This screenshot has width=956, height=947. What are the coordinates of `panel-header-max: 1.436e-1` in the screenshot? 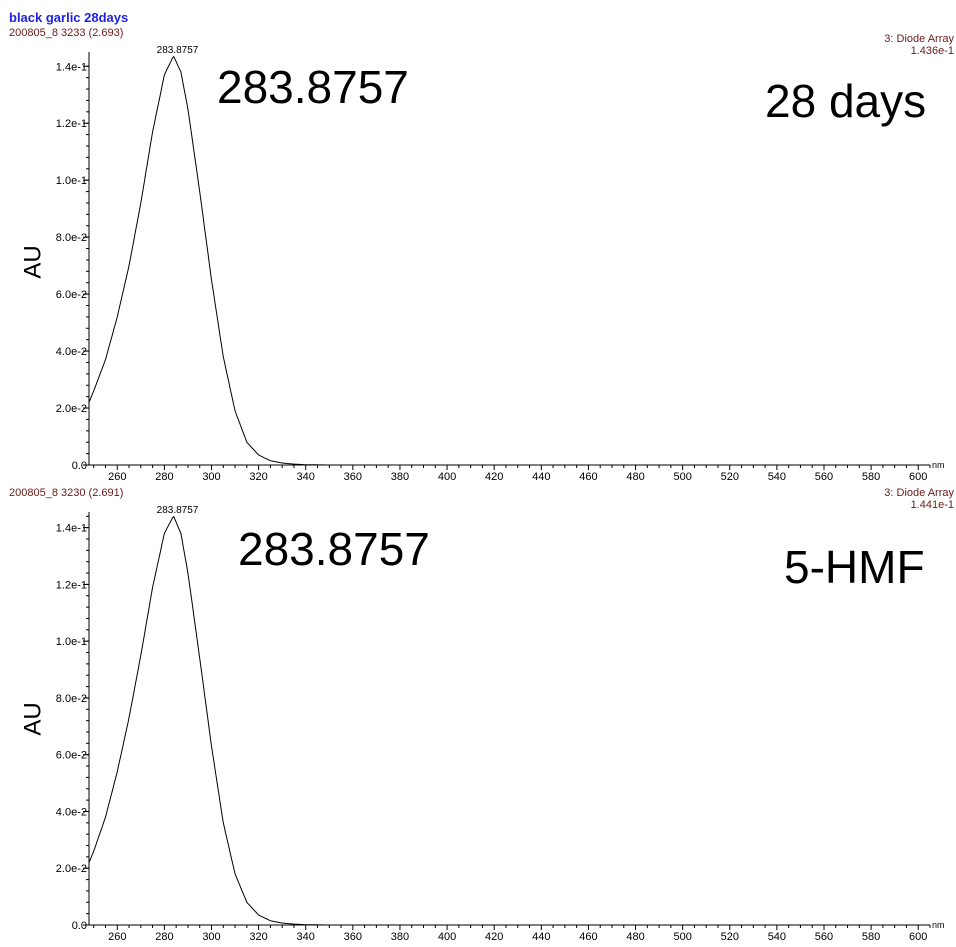 It's located at (932, 51).